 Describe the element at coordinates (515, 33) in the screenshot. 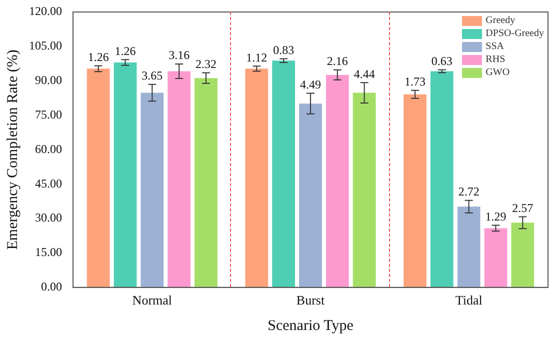

I see `legend-label: DPSO-Greedy` at that location.